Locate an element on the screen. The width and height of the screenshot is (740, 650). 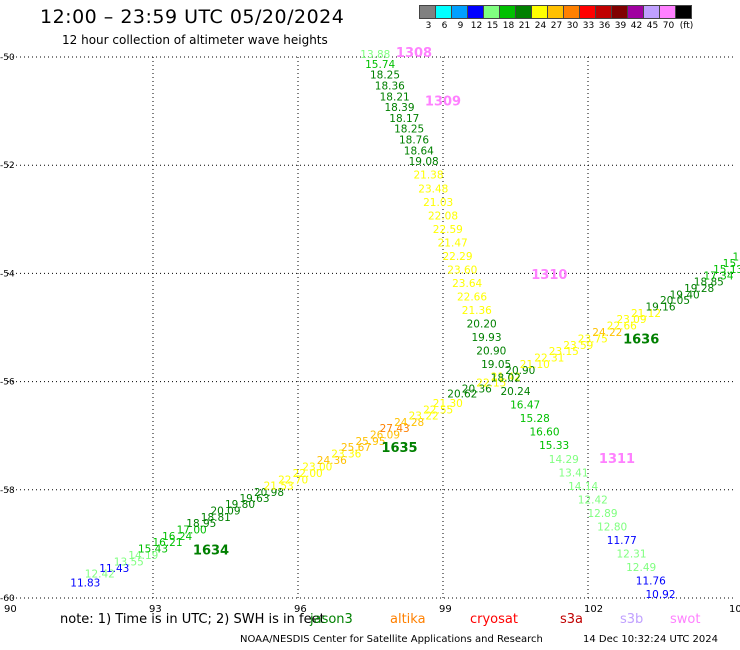
wave-height-label: 12.31 is located at coordinates (631, 554).